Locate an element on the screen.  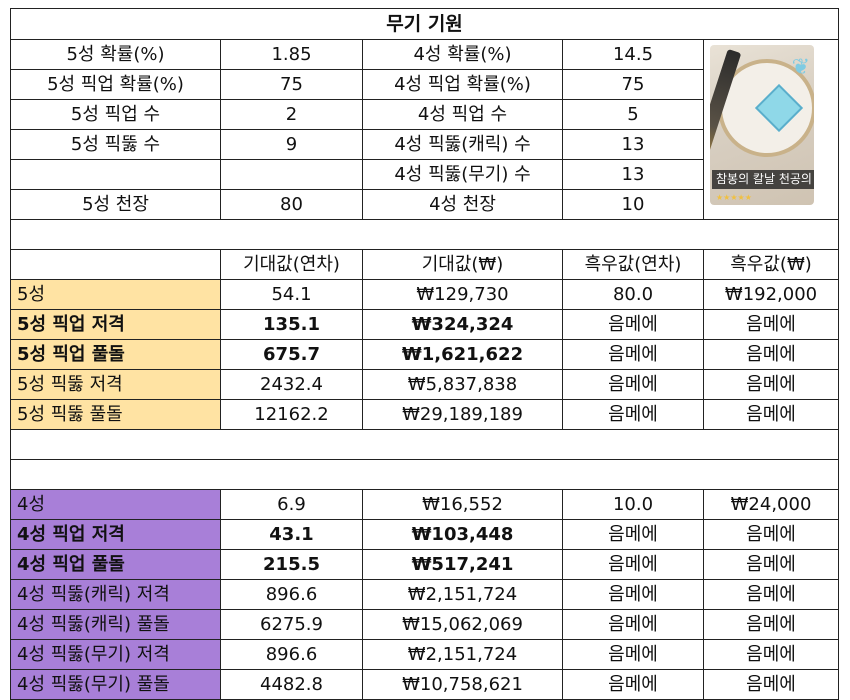
expected-won: ₩324,324 is located at coordinates (462, 324).